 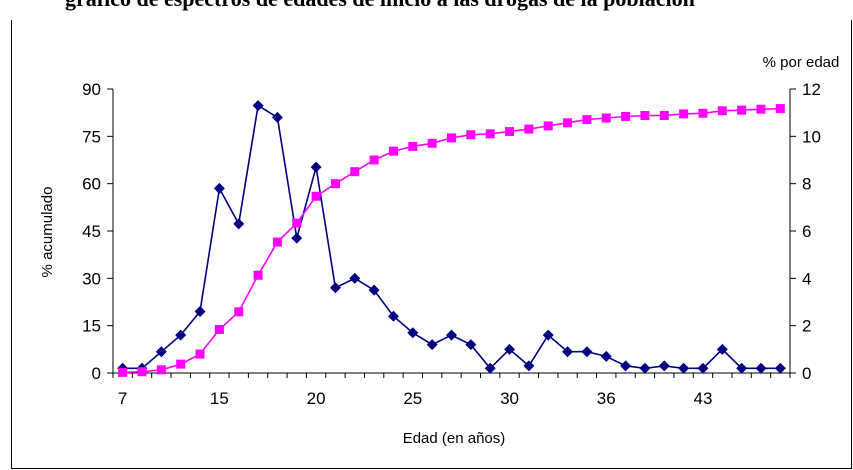 What do you see at coordinates (91, 136) in the screenshot?
I see `y-left-tick-label: 75` at bounding box center [91, 136].